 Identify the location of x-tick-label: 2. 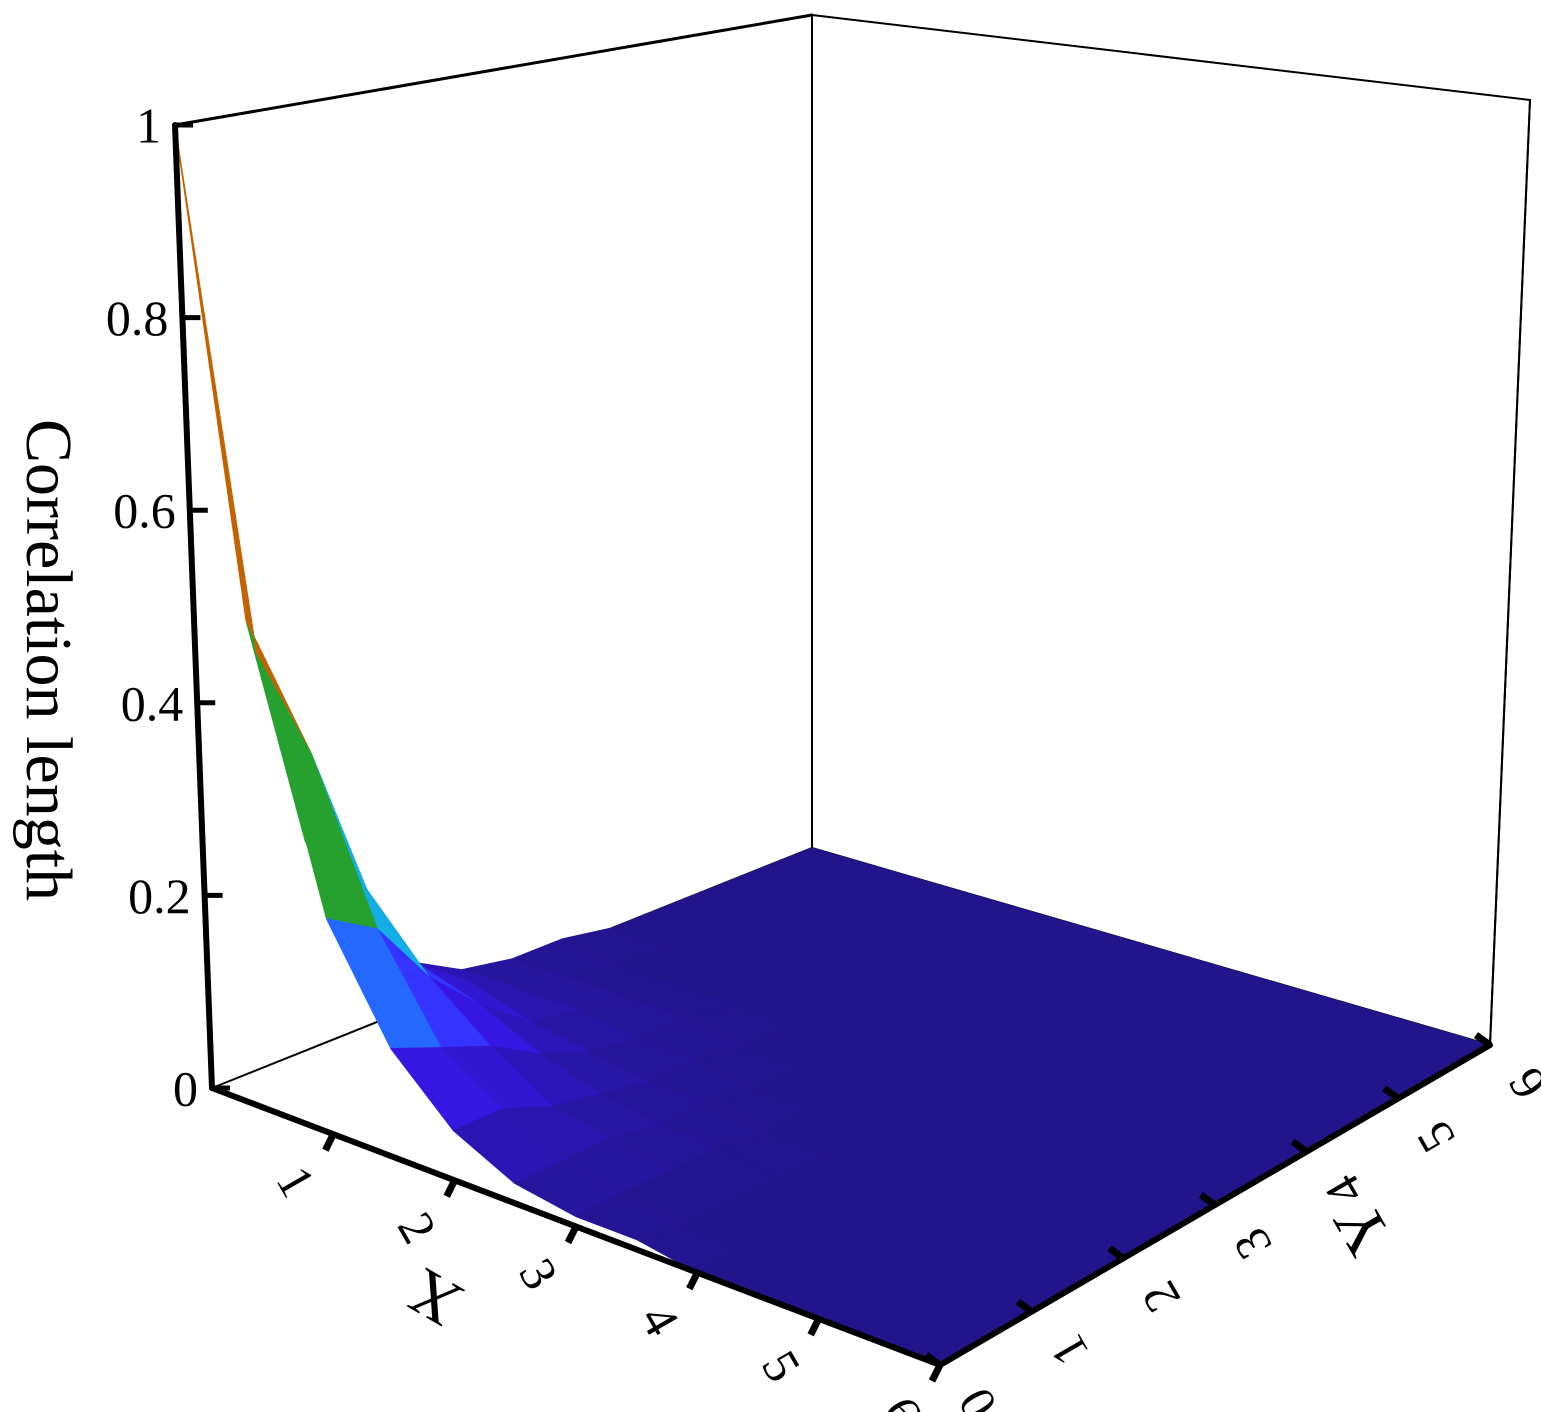
(417, 1228).